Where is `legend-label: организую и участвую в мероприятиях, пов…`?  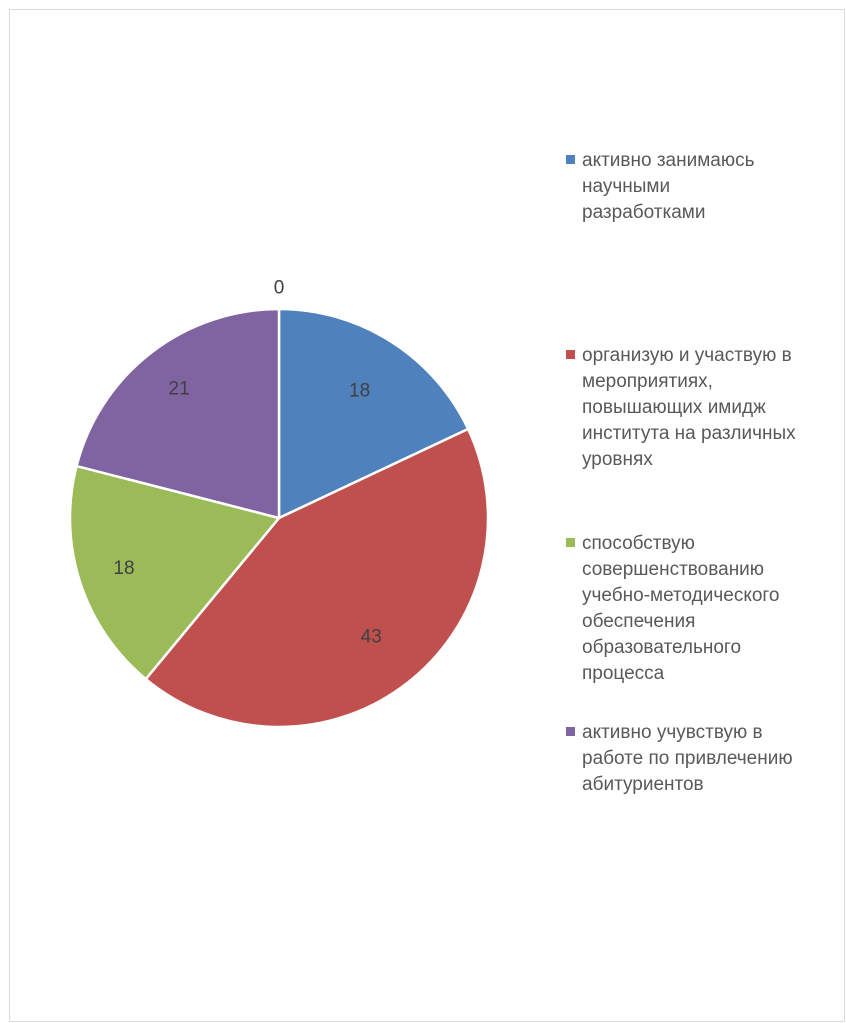
legend-label: организую и участвую в мероприятиях, пов… is located at coordinates (689, 407).